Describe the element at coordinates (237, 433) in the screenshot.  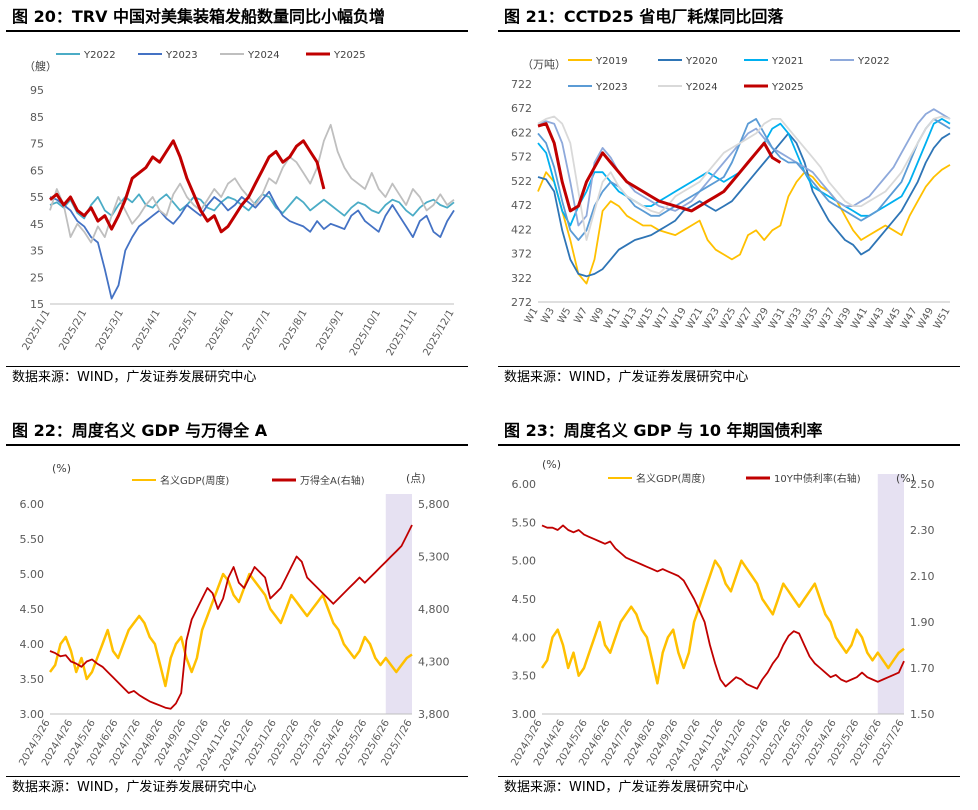
I see `chart-title-3: 图 22：周度名义 GDP 与万得全 A` at that location.